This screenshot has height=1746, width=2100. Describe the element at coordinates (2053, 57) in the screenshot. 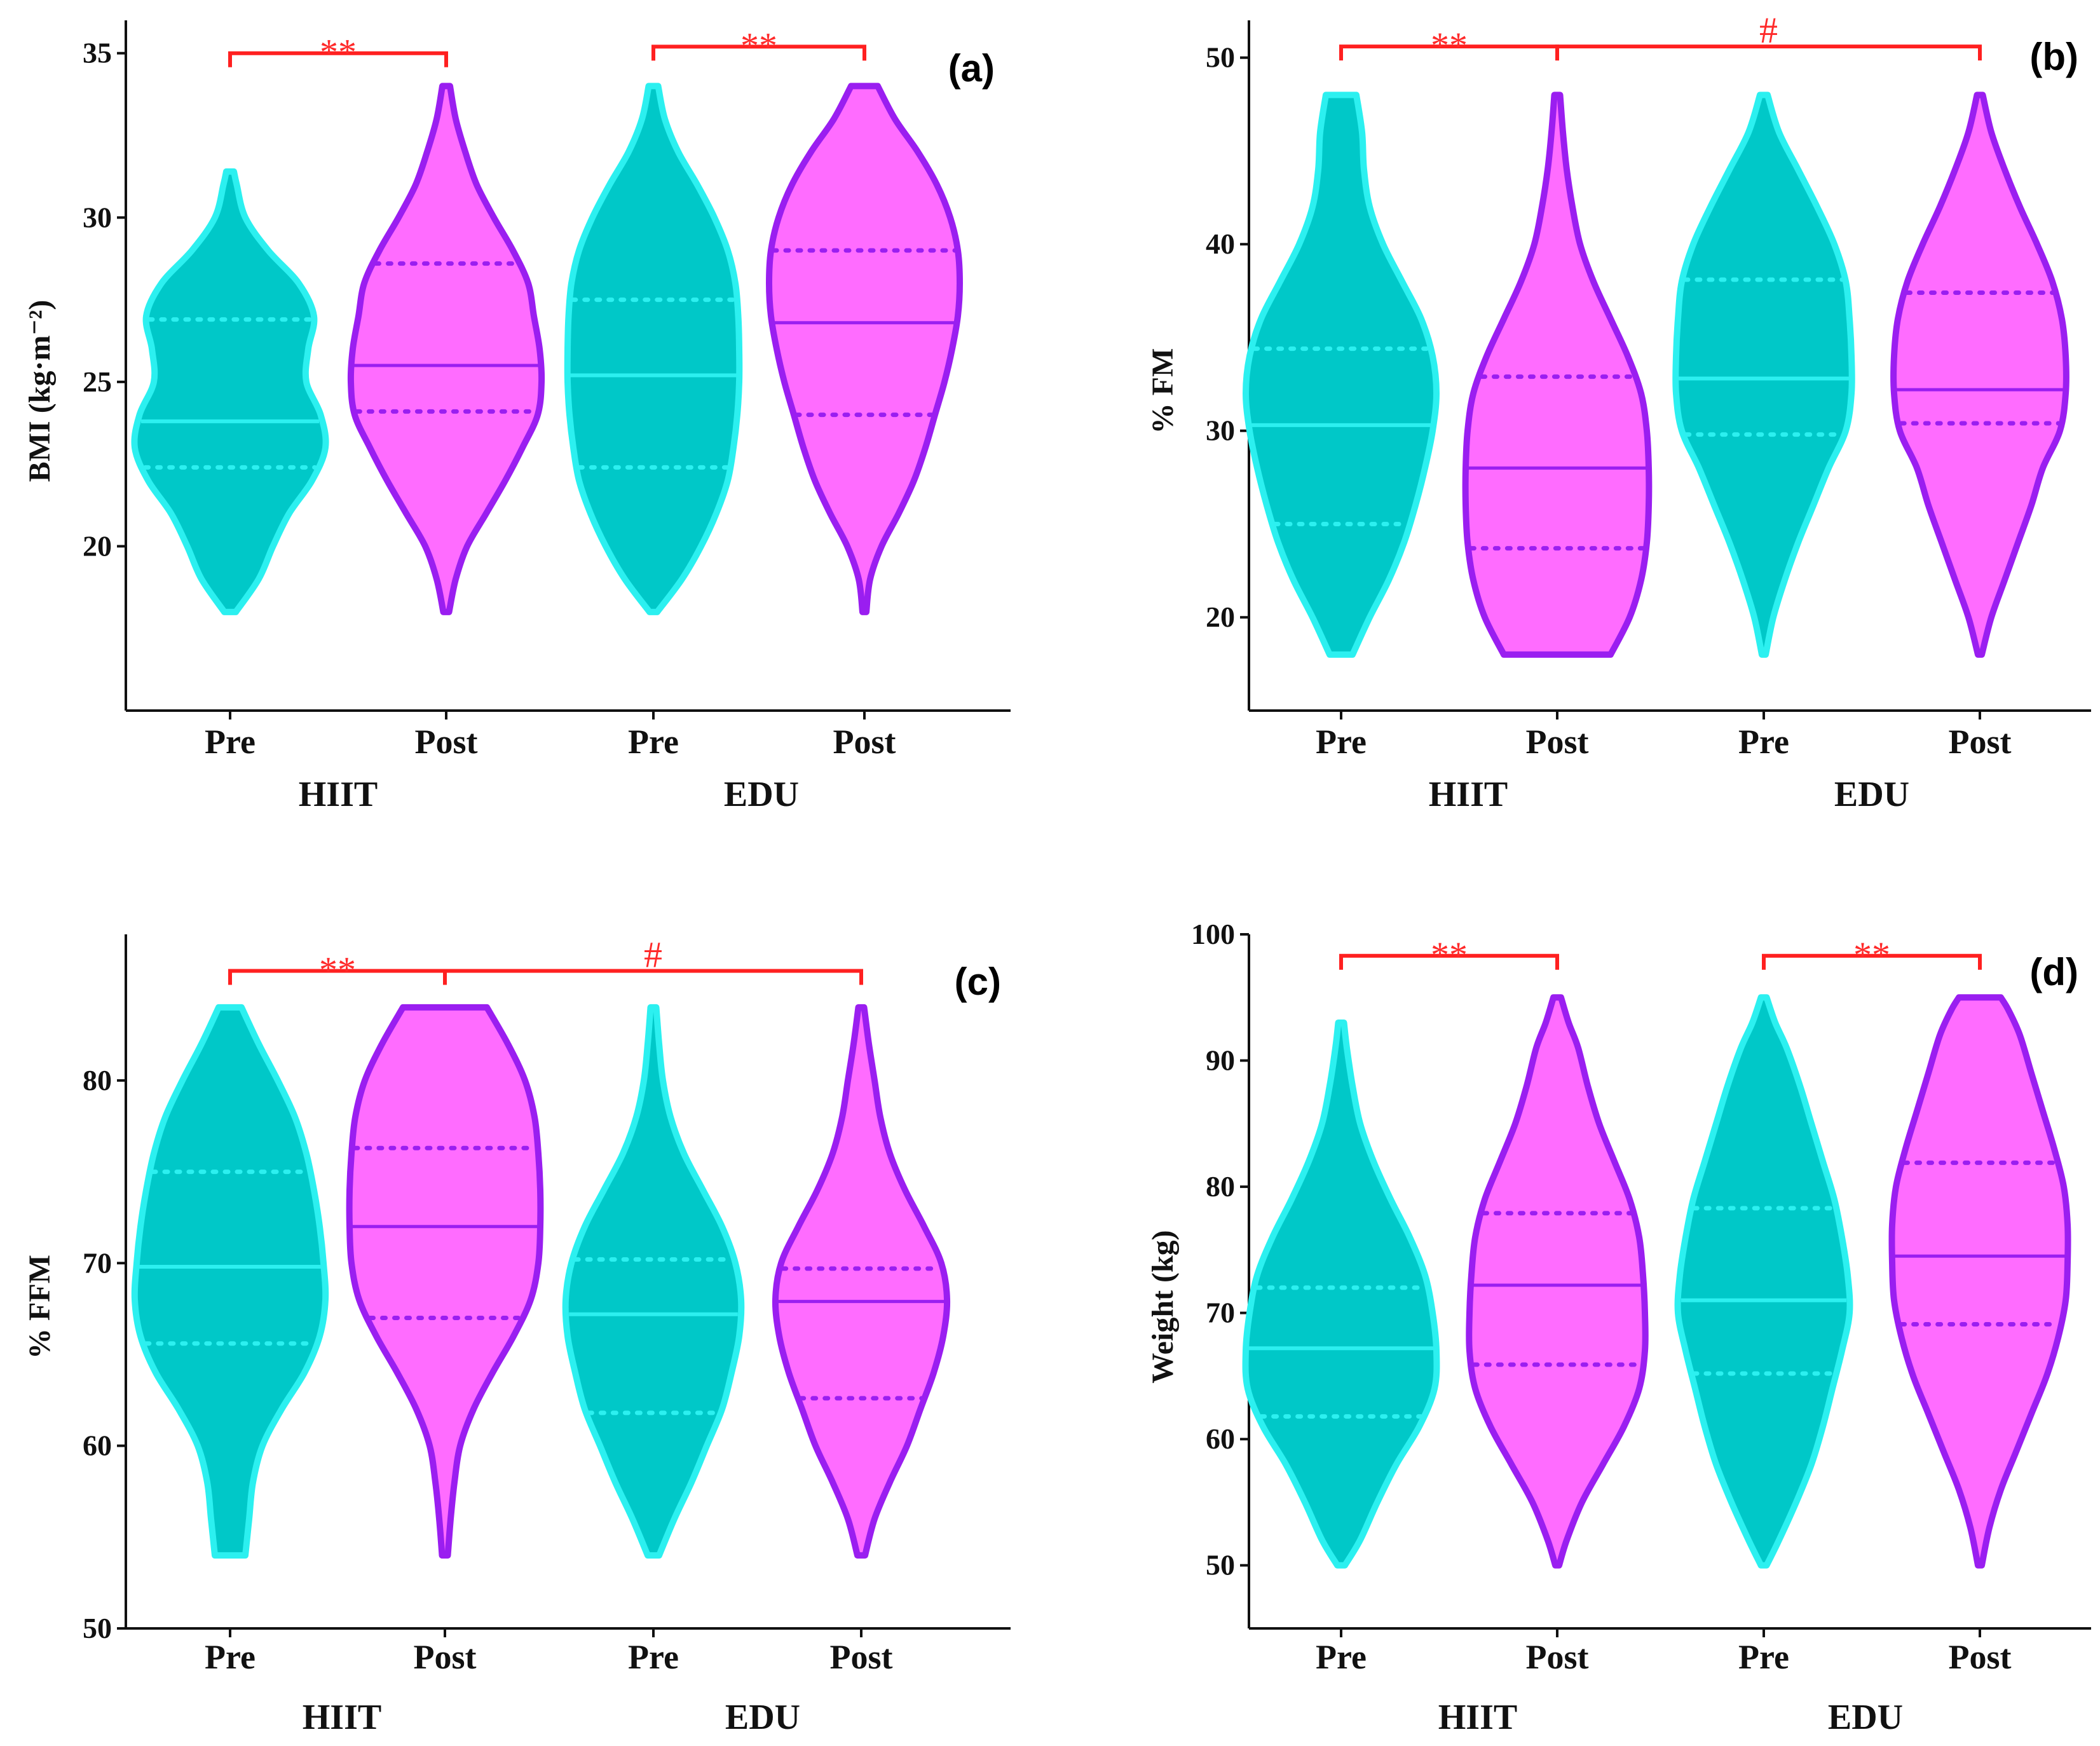

I see `panel-label: (b)` at that location.